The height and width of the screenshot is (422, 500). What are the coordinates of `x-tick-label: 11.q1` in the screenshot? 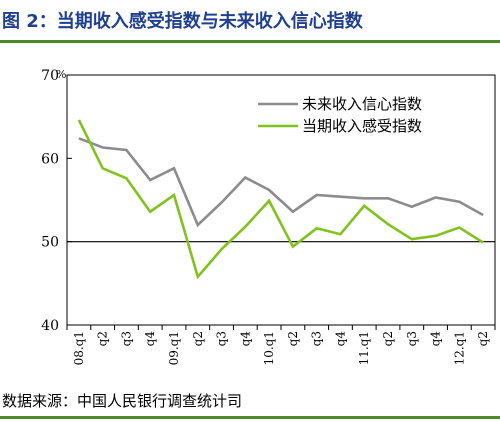 It's located at (364, 348).